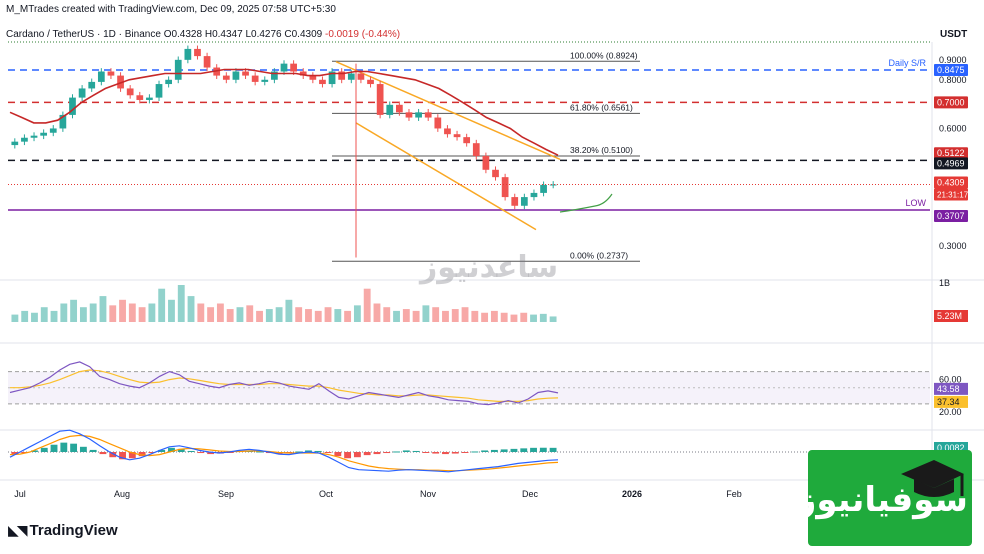  Describe the element at coordinates (954, 34) in the screenshot. I see `currency-label: USDT` at that location.